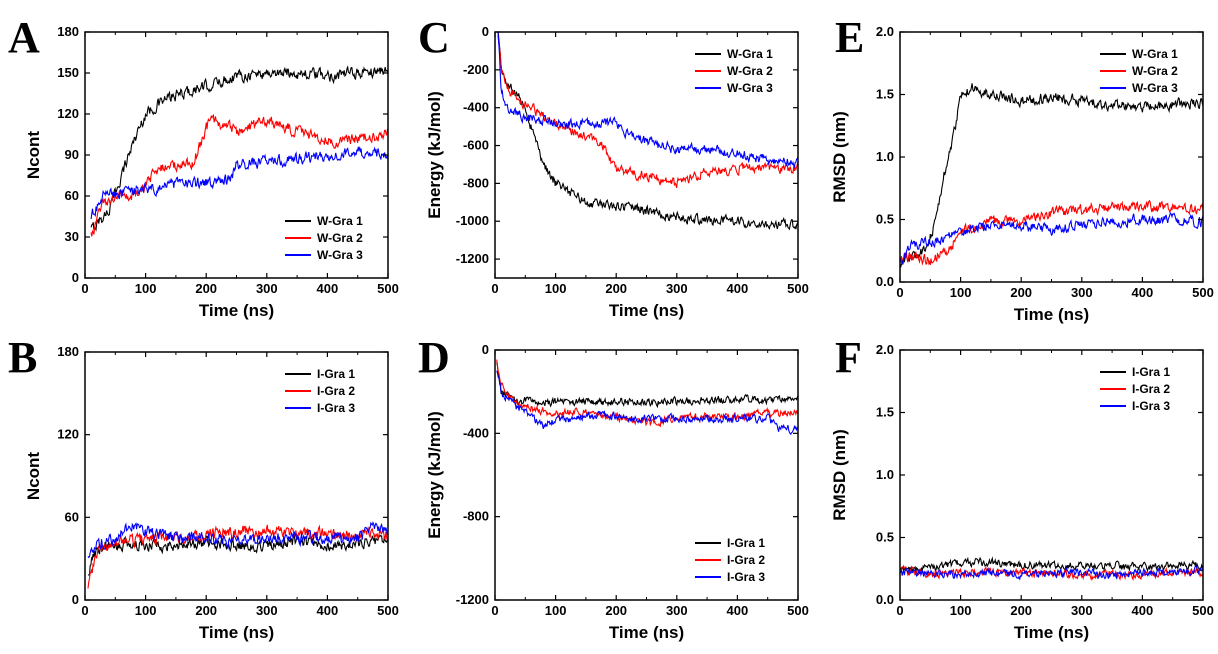 The image size is (1218, 654). What do you see at coordinates (434, 357) in the screenshot?
I see `panel-letter: D` at bounding box center [434, 357].